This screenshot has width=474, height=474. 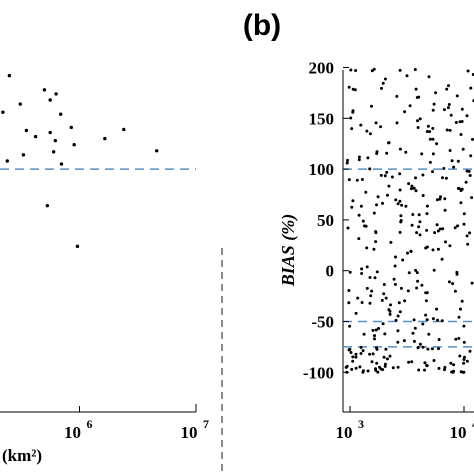 I want to click on left-x-tick-label: 10, so click(x=189, y=432).